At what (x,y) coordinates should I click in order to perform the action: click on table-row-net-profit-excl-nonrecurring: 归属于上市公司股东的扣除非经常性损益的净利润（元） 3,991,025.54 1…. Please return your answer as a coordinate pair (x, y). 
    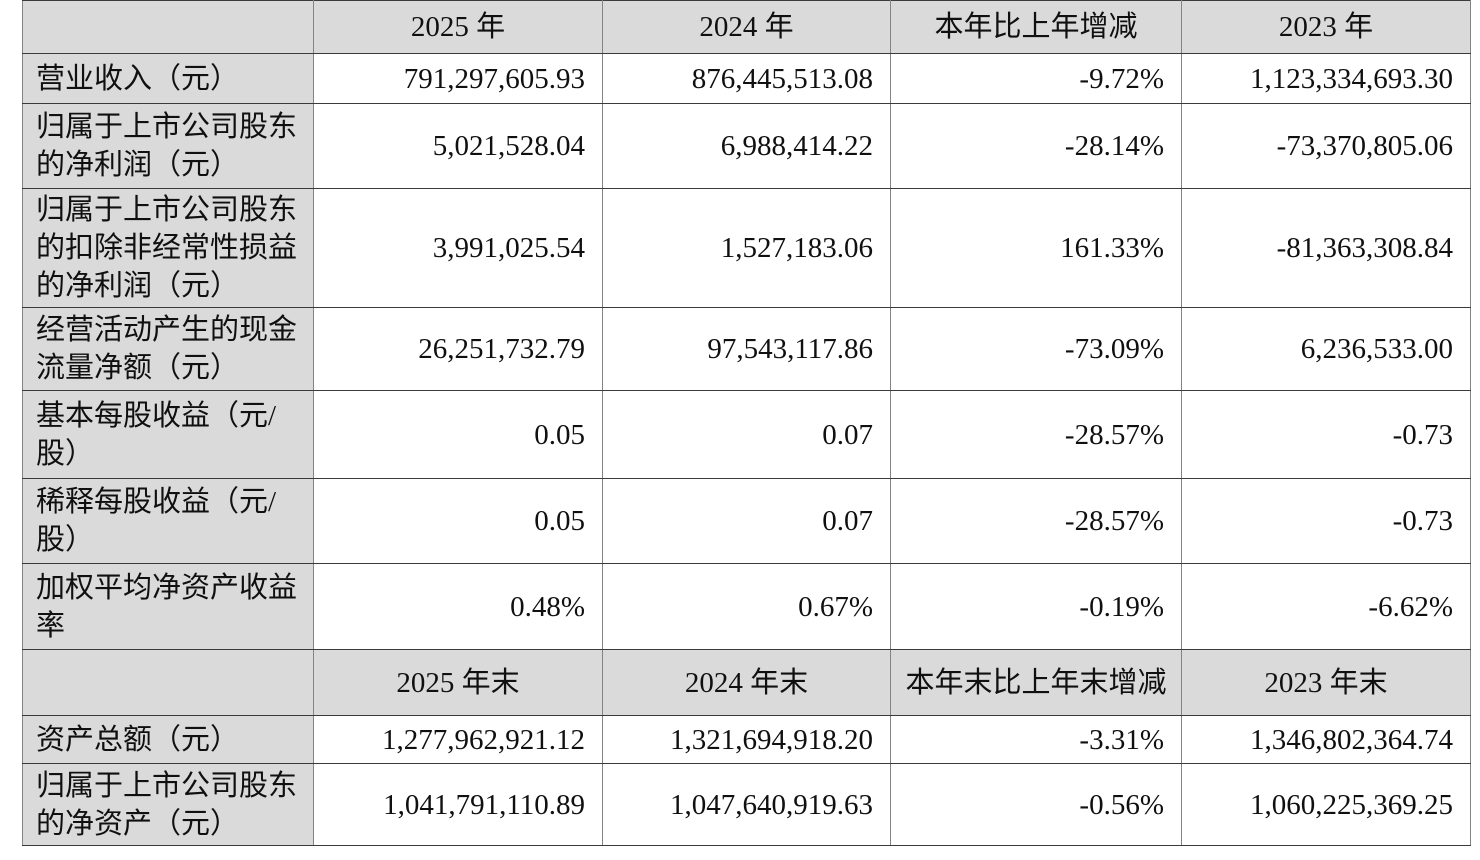
    Looking at the image, I should click on (746, 248).